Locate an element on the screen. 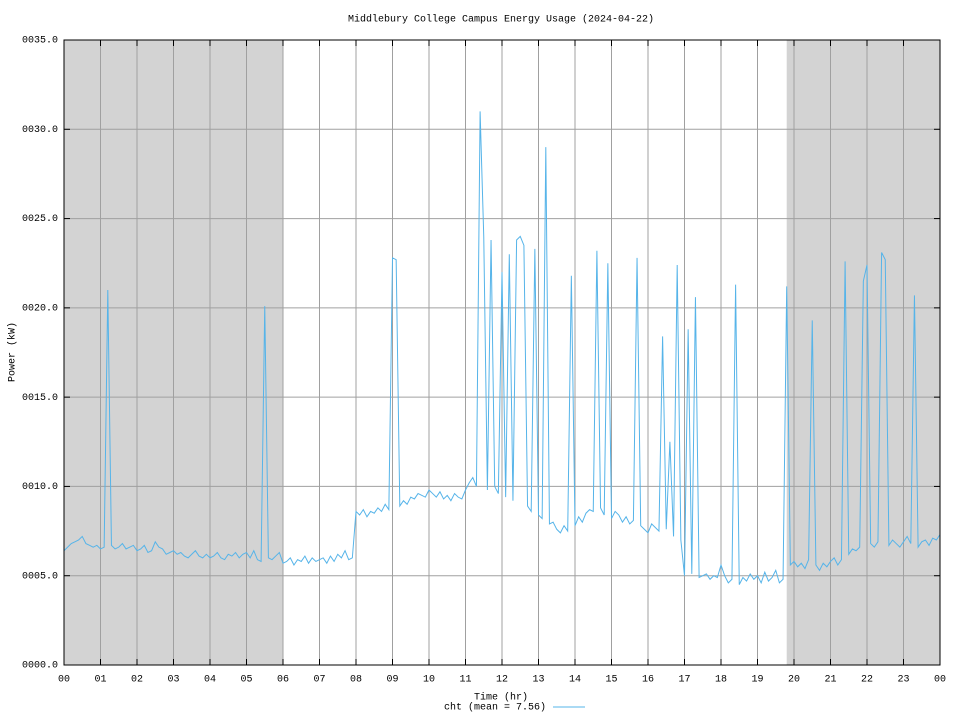 Image resolution: width=960 pixels, height=720 pixels. x-tick-label: 05 is located at coordinates (246, 680).